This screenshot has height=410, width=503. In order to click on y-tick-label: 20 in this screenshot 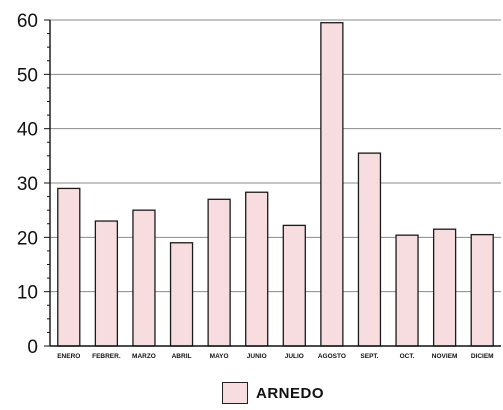, I will do `click(27, 238)`.